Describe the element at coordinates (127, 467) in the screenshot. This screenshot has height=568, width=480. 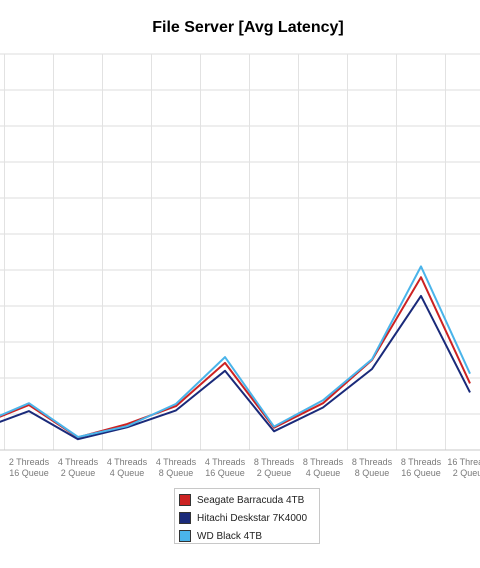
I see `x-tick-label: 4 Threads 4 Queue` at that location.